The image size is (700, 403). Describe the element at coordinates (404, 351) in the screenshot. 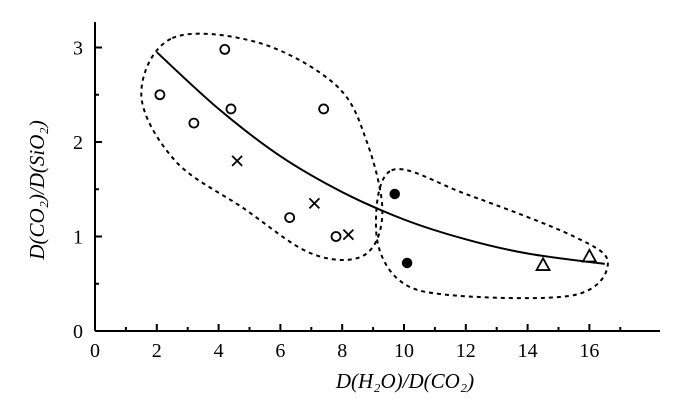

I see `x-tick-label: 10` at that location.